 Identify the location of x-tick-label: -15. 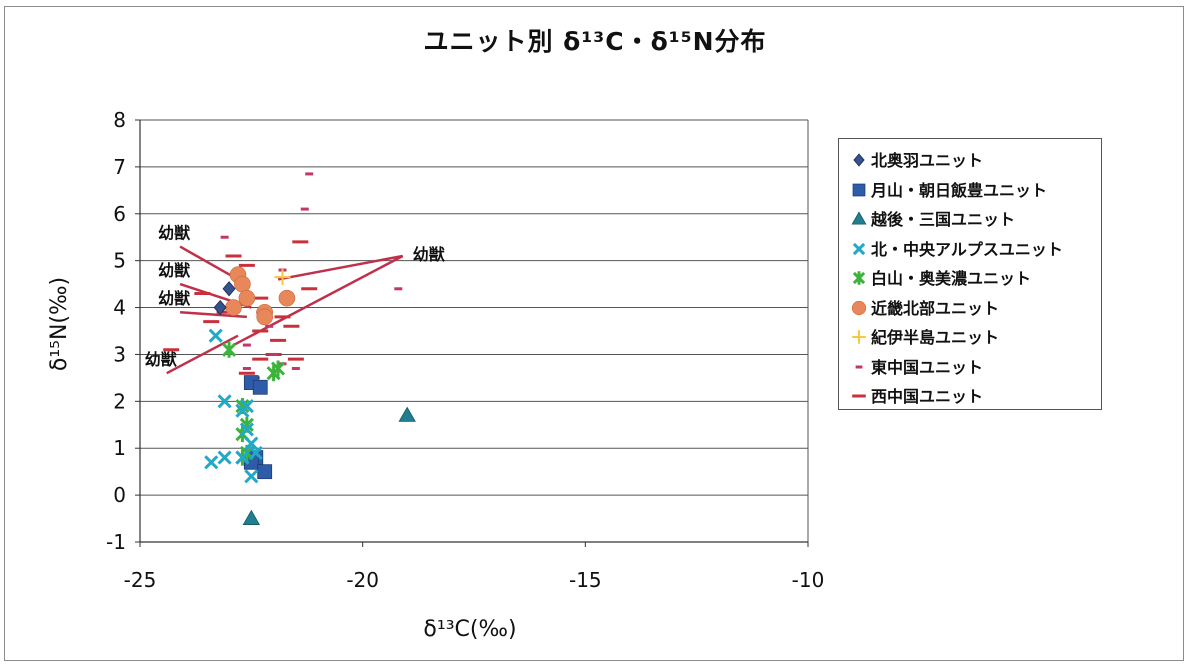
(585, 580).